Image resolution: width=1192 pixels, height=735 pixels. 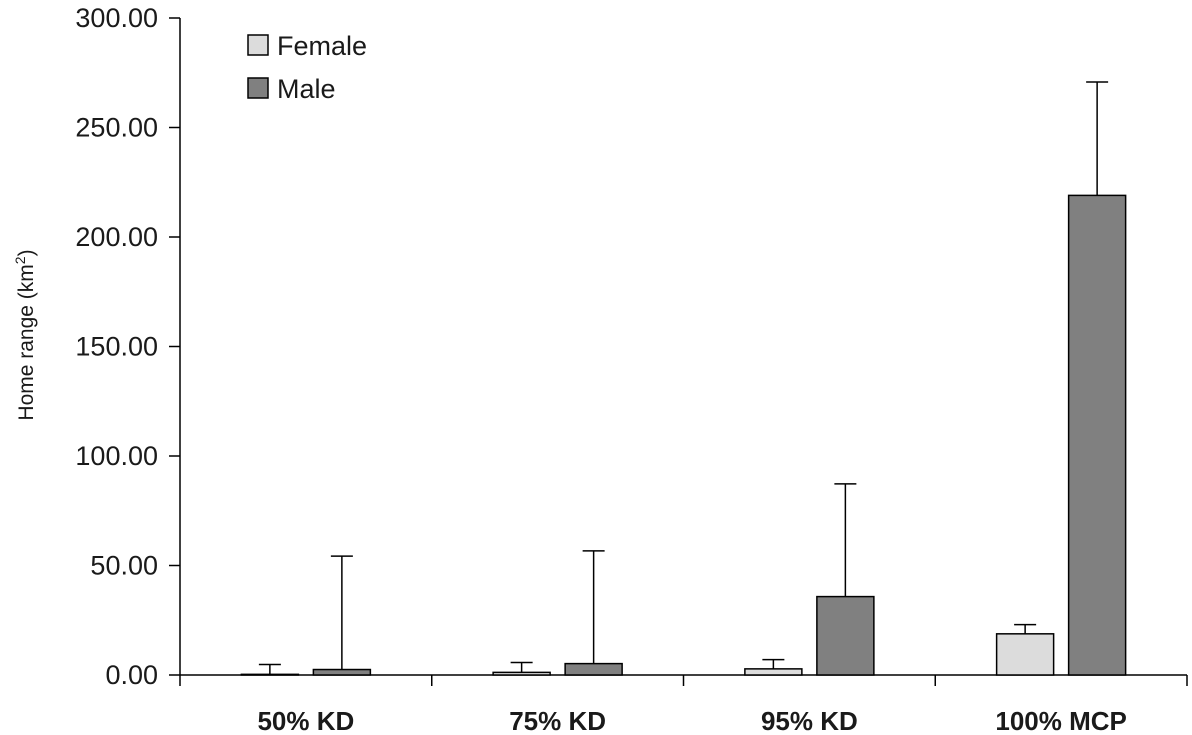 What do you see at coordinates (305, 720) in the screenshot?
I see `x-category-label: 50% KD` at bounding box center [305, 720].